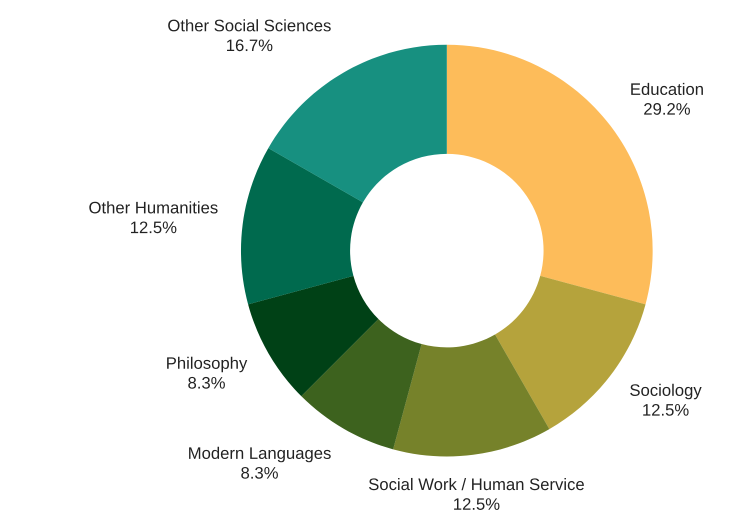 Image resolution: width=754 pixels, height=531 pixels. I want to click on slice-label: Philosophy, so click(207, 364).